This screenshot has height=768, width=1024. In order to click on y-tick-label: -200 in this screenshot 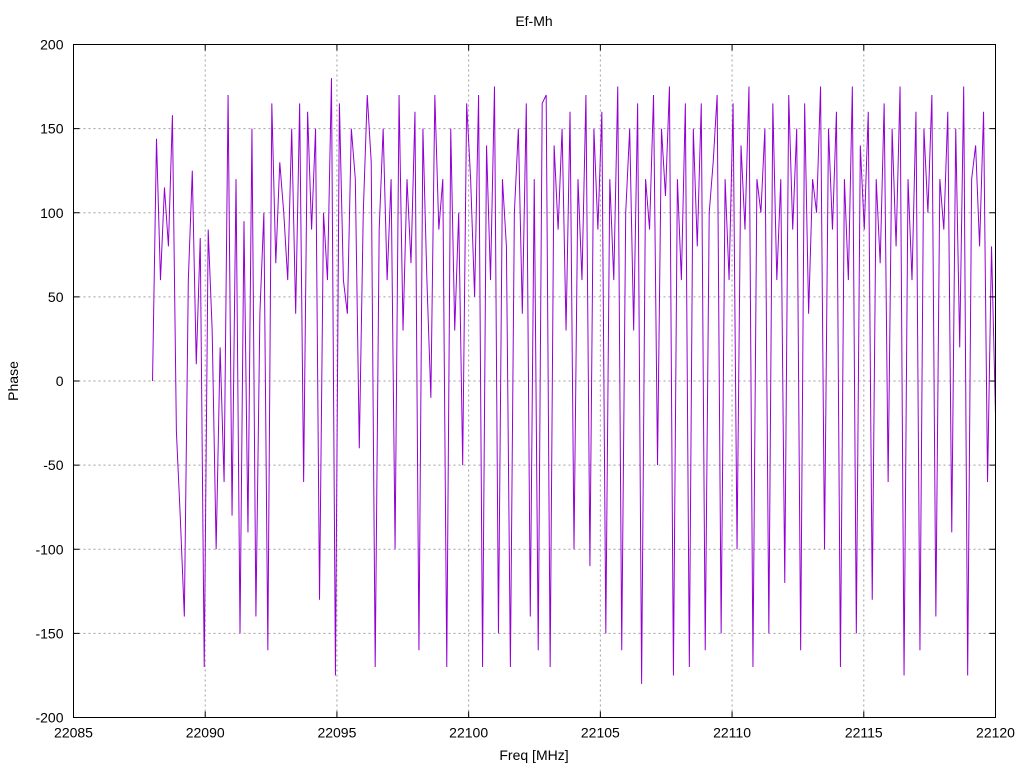, I will do `click(49, 718)`.